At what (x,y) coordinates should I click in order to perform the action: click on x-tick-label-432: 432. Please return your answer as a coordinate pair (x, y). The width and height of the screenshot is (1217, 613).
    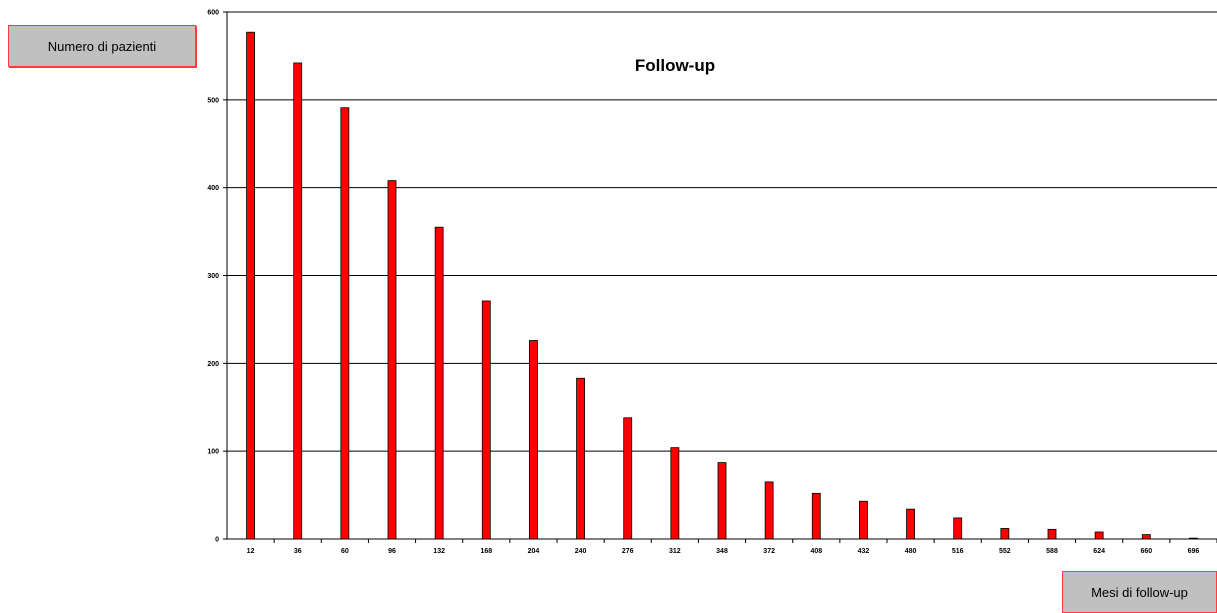
    Looking at the image, I should click on (864, 551).